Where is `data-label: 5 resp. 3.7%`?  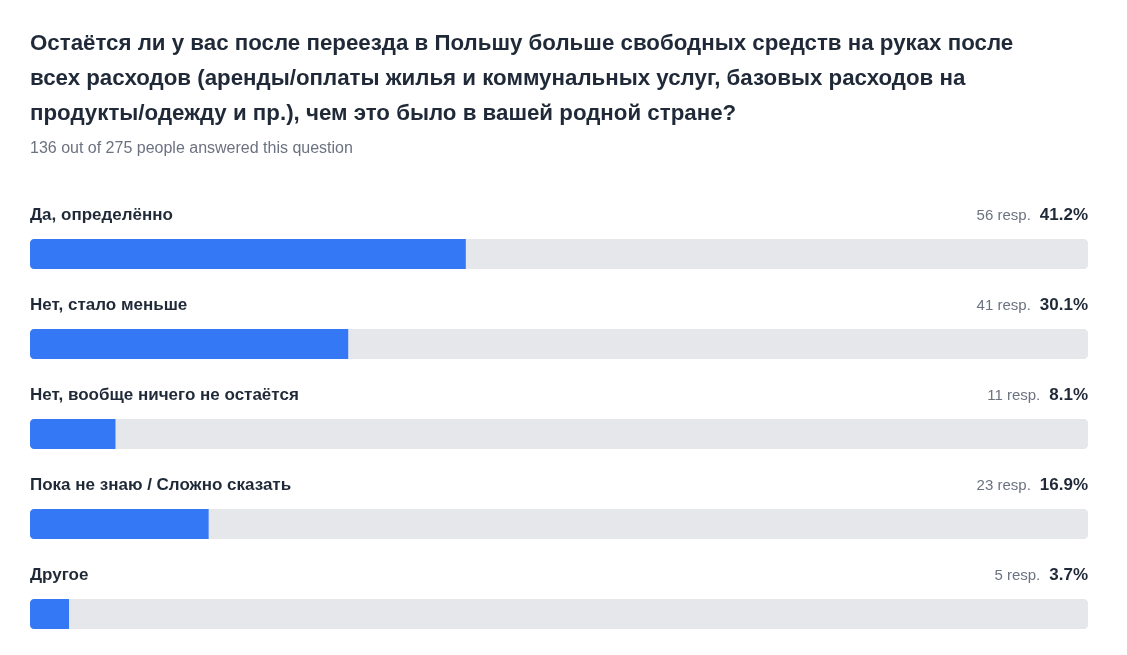
data-label: 5 resp. 3.7% is located at coordinates (1041, 574).